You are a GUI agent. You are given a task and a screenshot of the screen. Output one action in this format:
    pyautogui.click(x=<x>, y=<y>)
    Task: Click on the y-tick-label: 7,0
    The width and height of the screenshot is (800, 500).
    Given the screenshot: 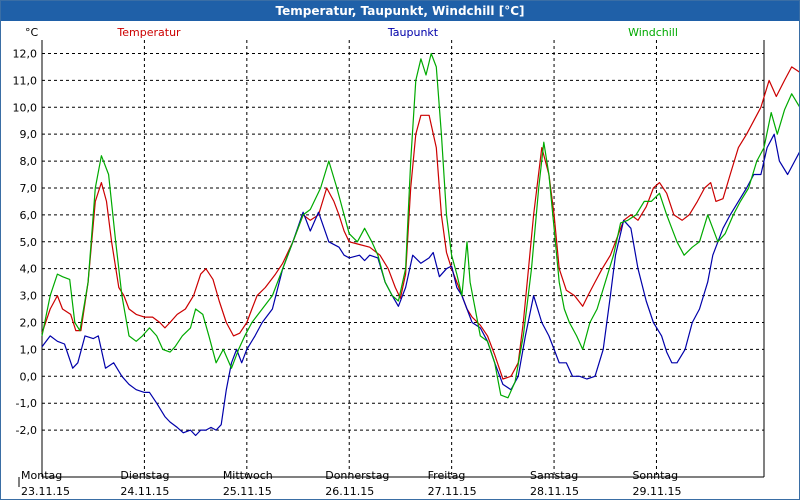 What is the action you would take?
    pyautogui.click(x=29, y=188)
    